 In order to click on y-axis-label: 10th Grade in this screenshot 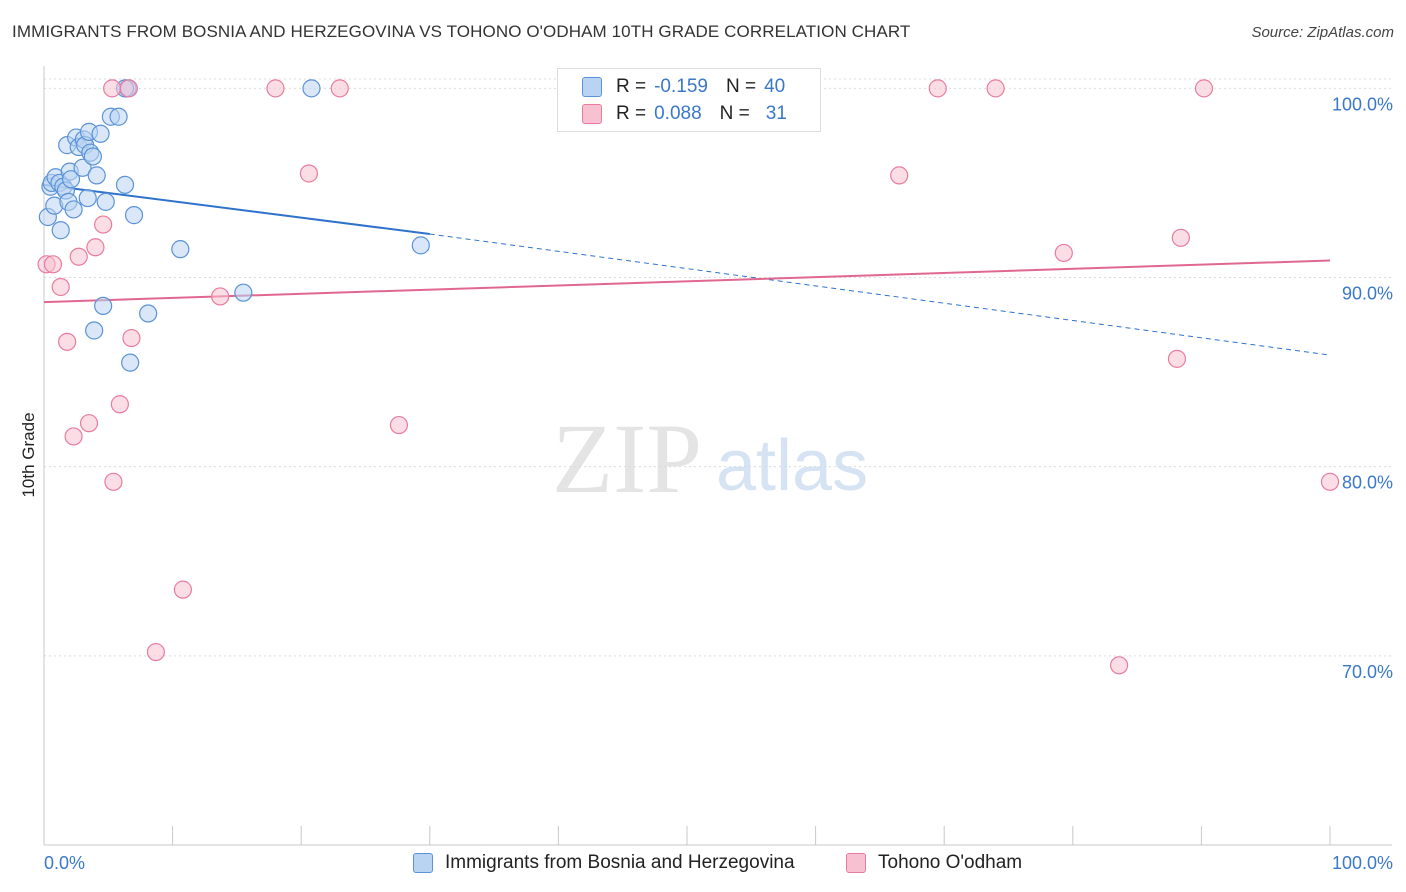, I will do `click(28, 454)`.